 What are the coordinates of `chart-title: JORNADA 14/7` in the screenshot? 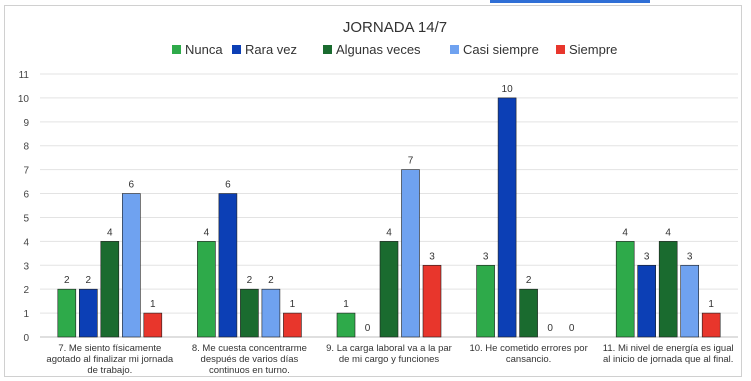 It's located at (395, 27).